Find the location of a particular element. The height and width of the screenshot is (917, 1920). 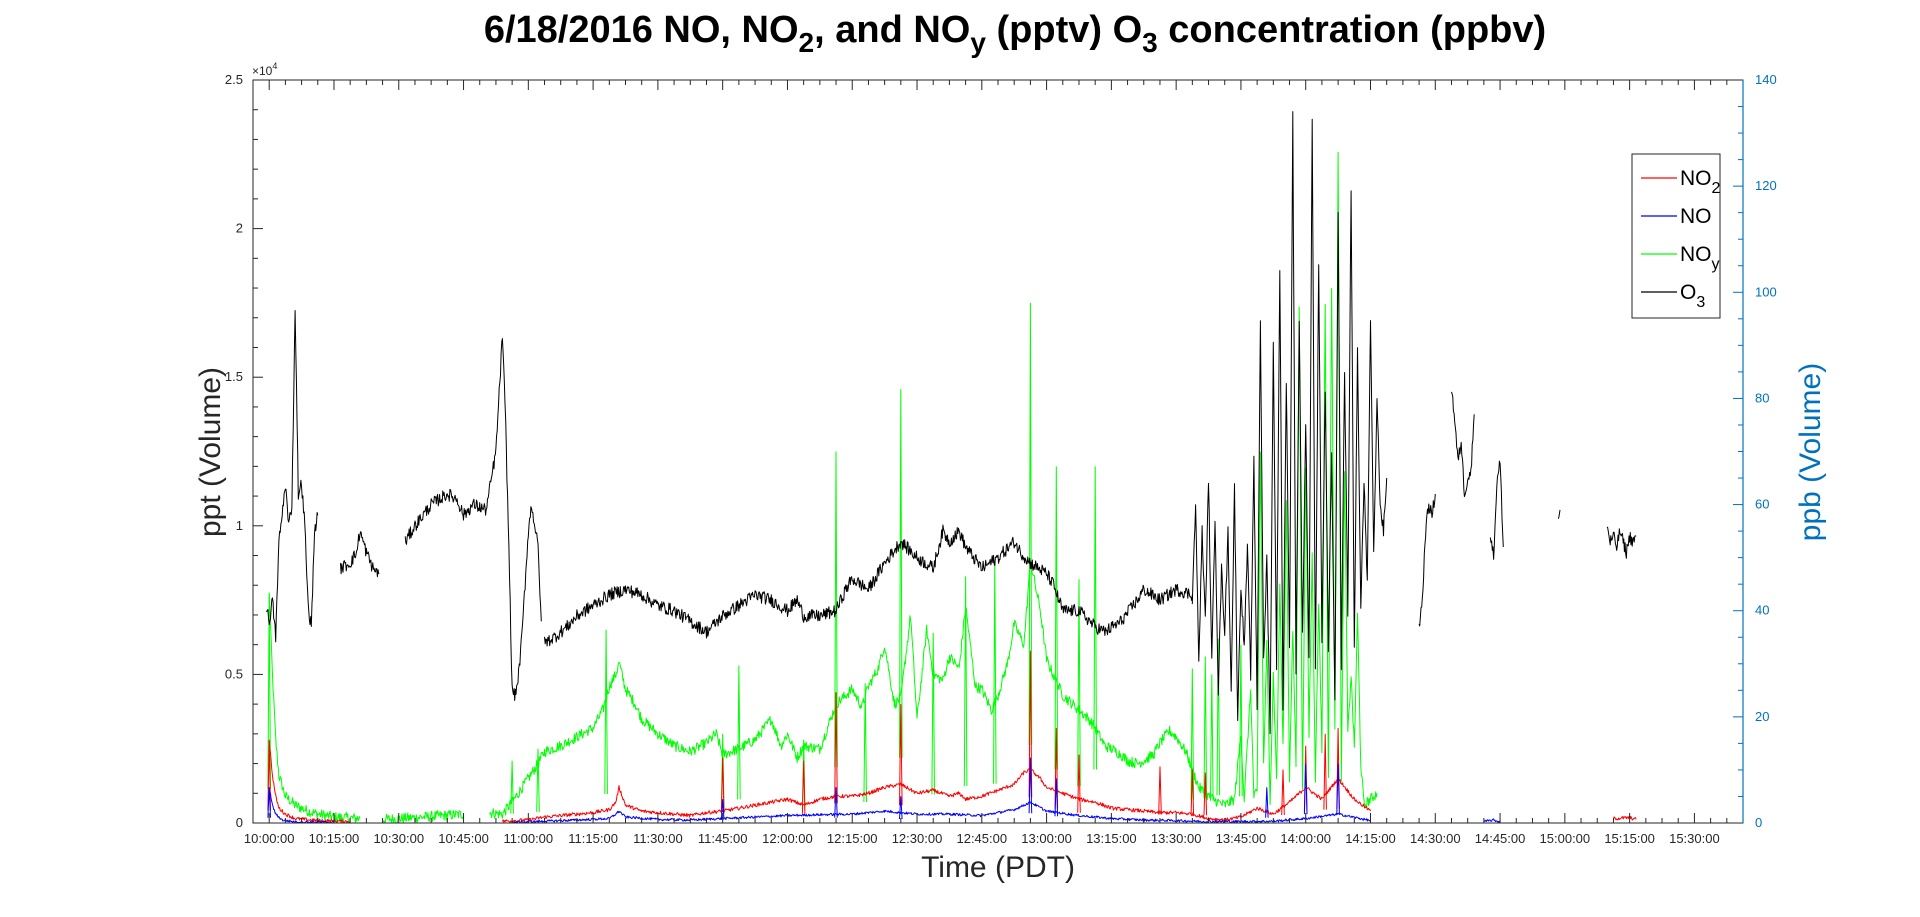

x-tick-label: 15:00:00 is located at coordinates (1565, 838).